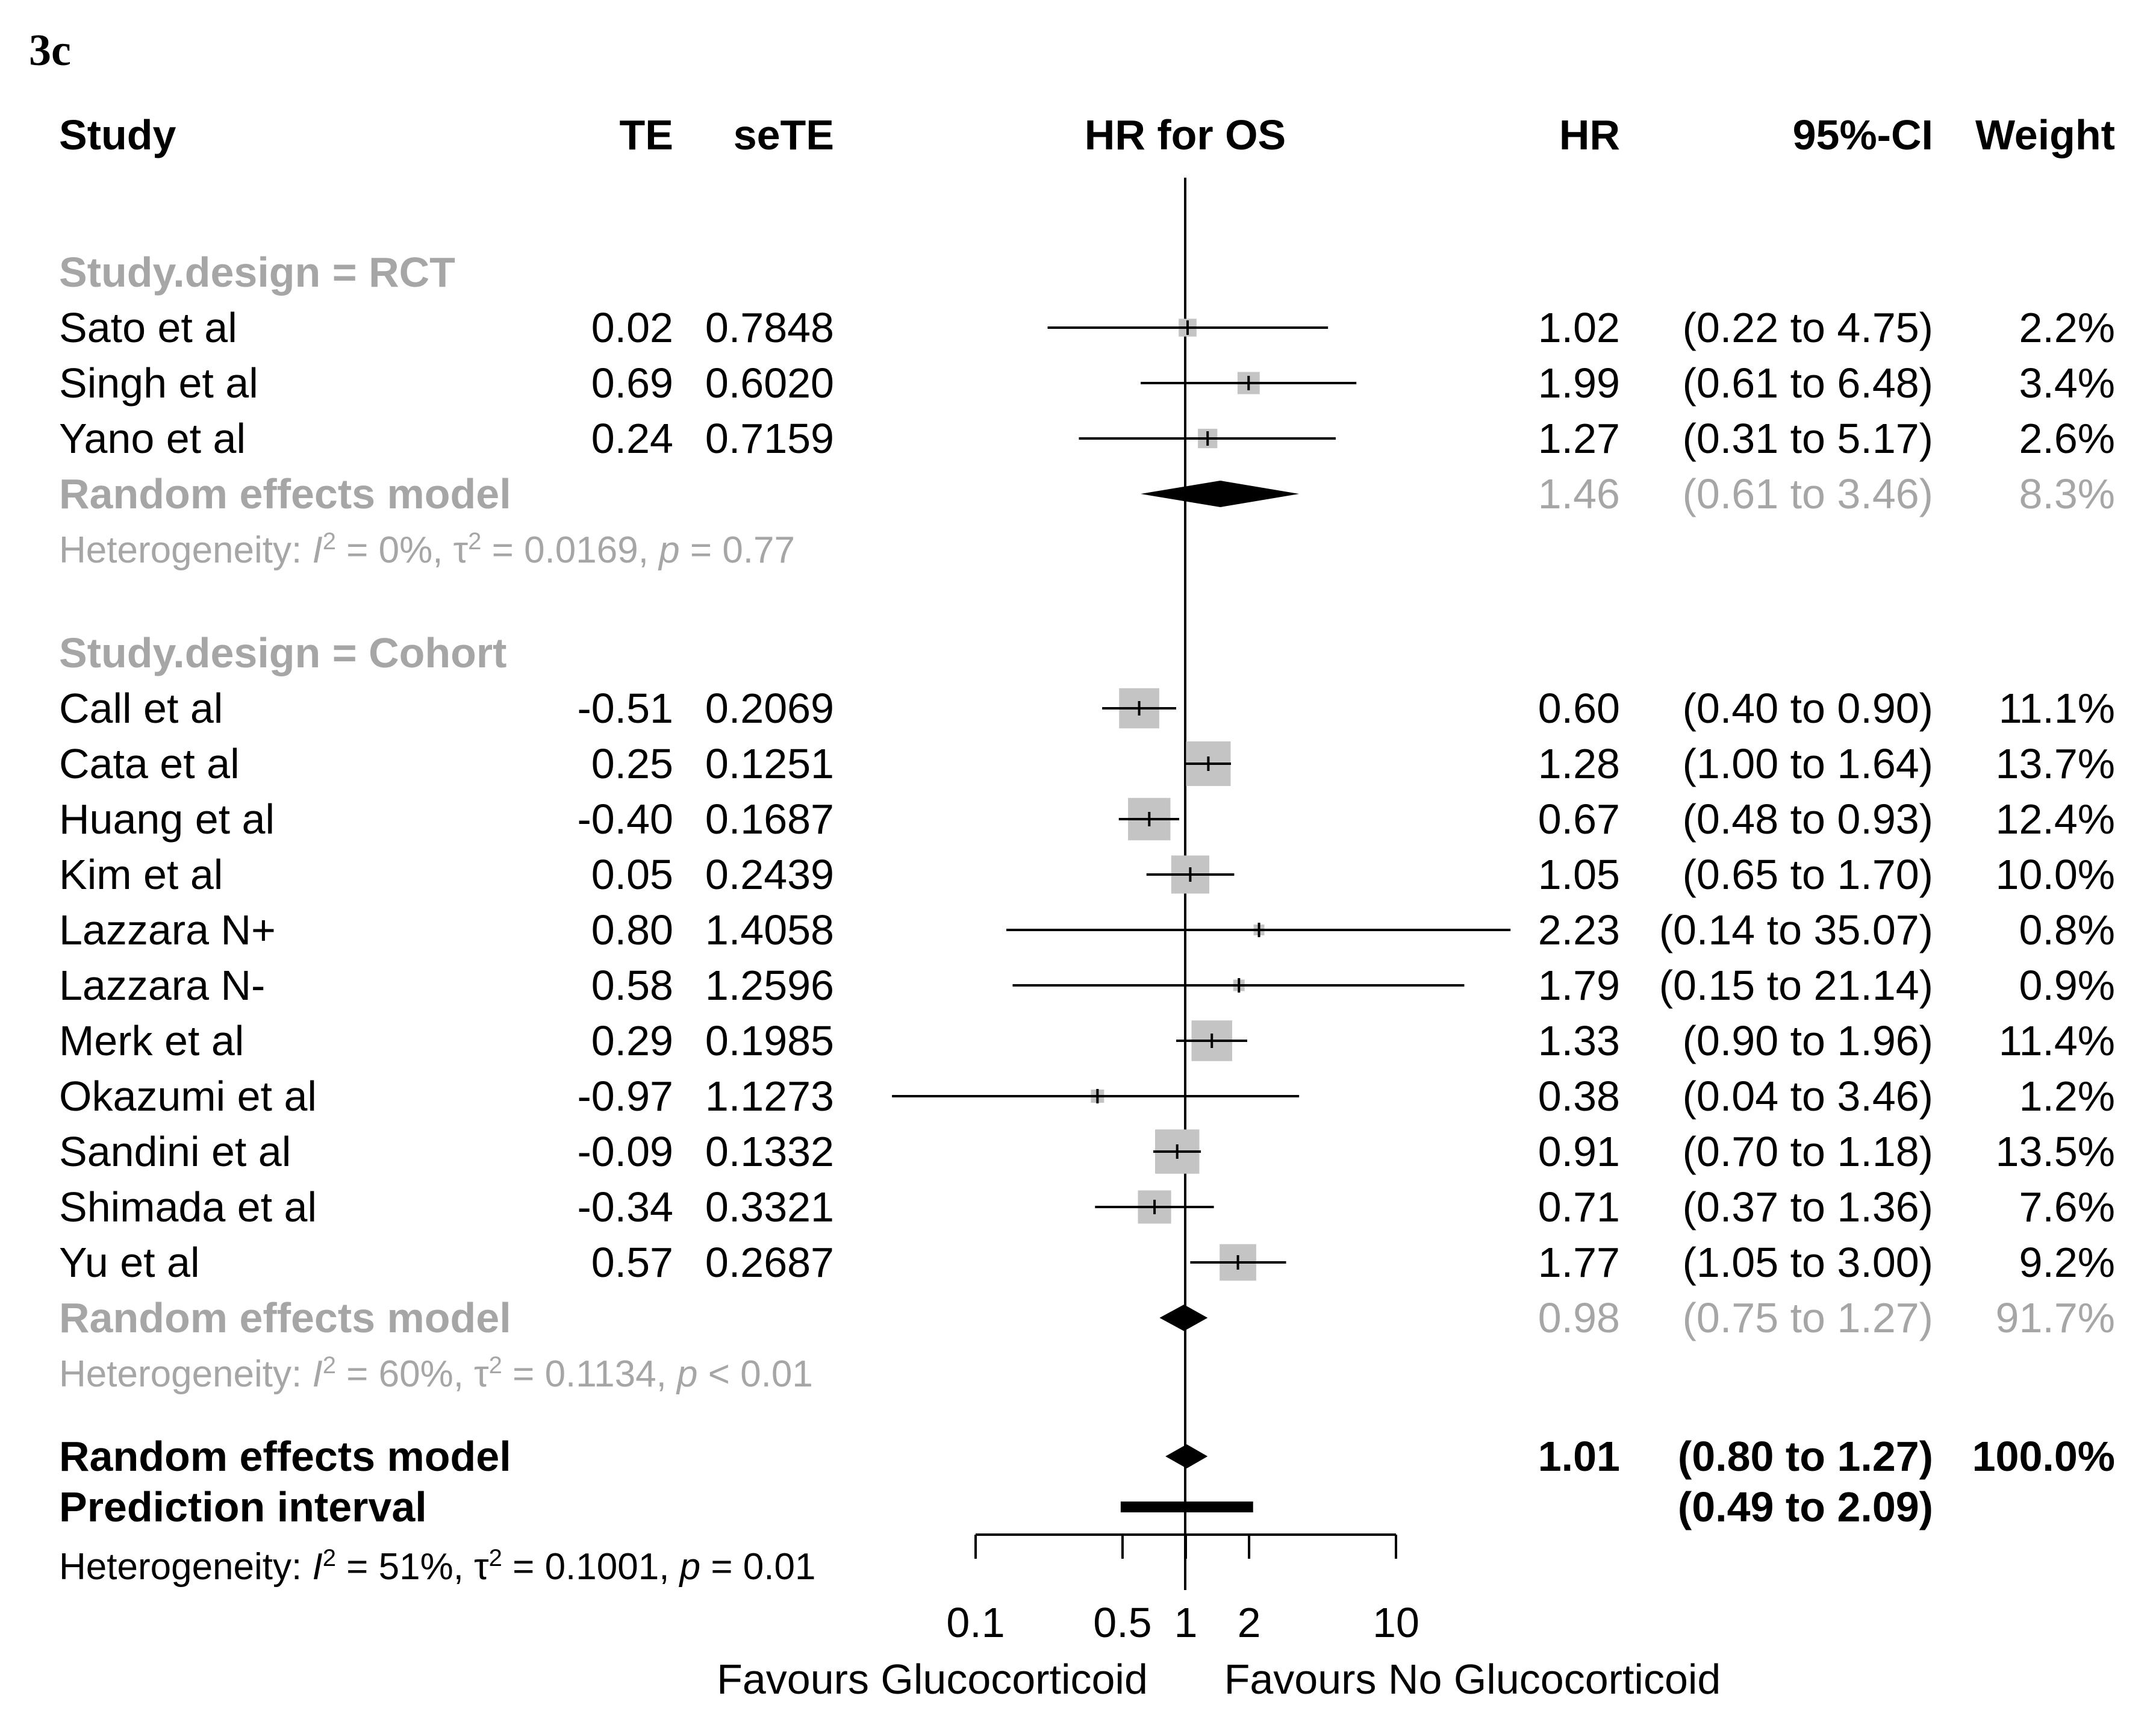 The width and height of the screenshot is (2156, 1734). I want to click on study-name: Sato et al, so click(148, 327).